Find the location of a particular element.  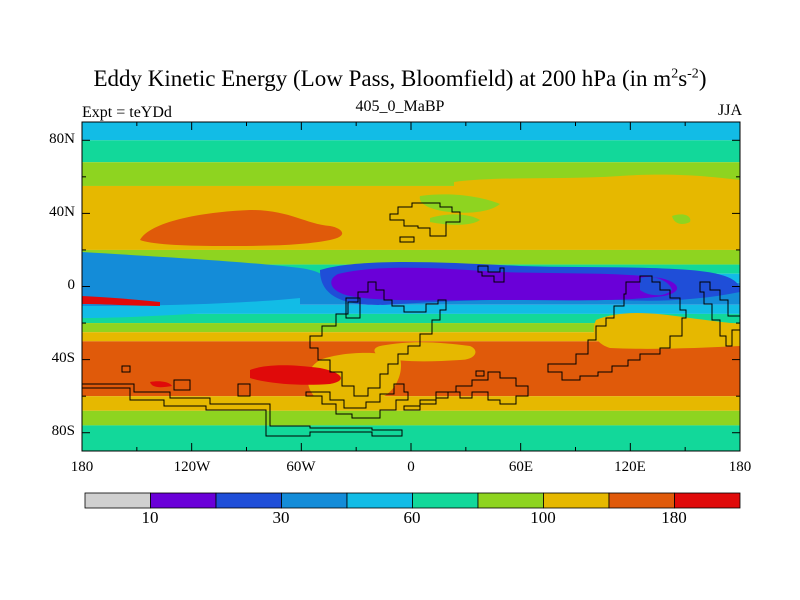

coastline-africa-south is located at coordinates (378, 339).